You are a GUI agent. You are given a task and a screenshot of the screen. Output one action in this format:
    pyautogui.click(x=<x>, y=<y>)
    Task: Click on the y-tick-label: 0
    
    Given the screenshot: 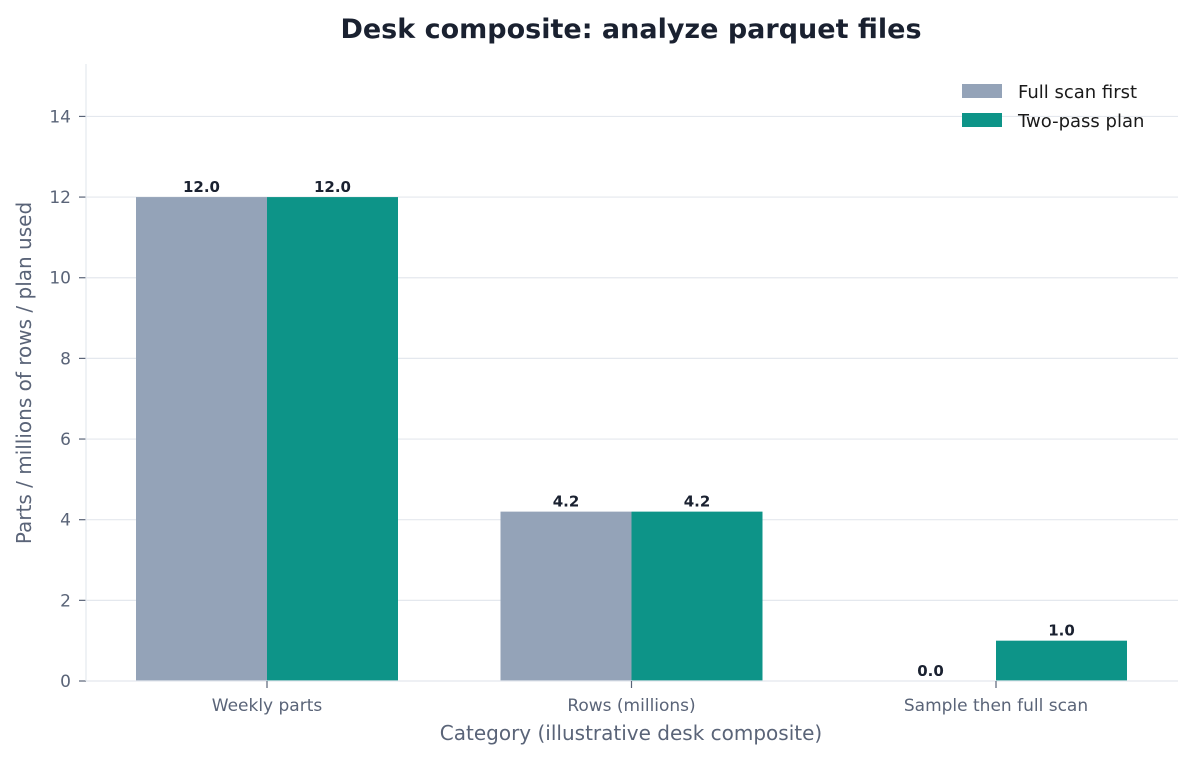 What is the action you would take?
    pyautogui.click(x=65, y=682)
    